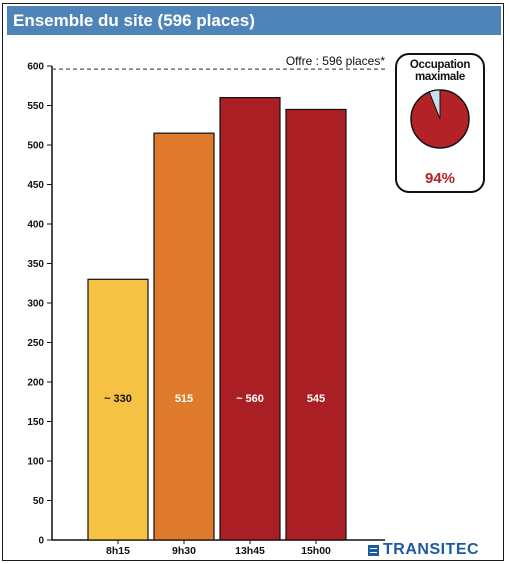  I want to click on y-tick-label: 150, so click(35, 422).